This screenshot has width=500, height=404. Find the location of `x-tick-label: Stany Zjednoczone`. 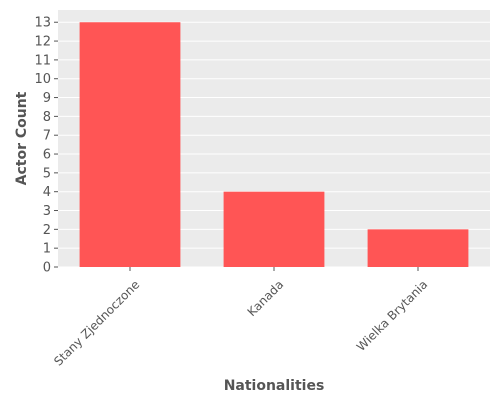

x-tick-label: Stany Zjednoczone is located at coordinates (96, 322).